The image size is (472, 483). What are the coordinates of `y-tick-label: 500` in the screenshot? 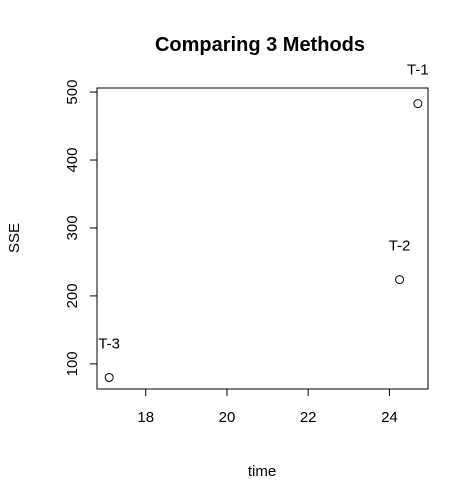 It's located at (72, 92).